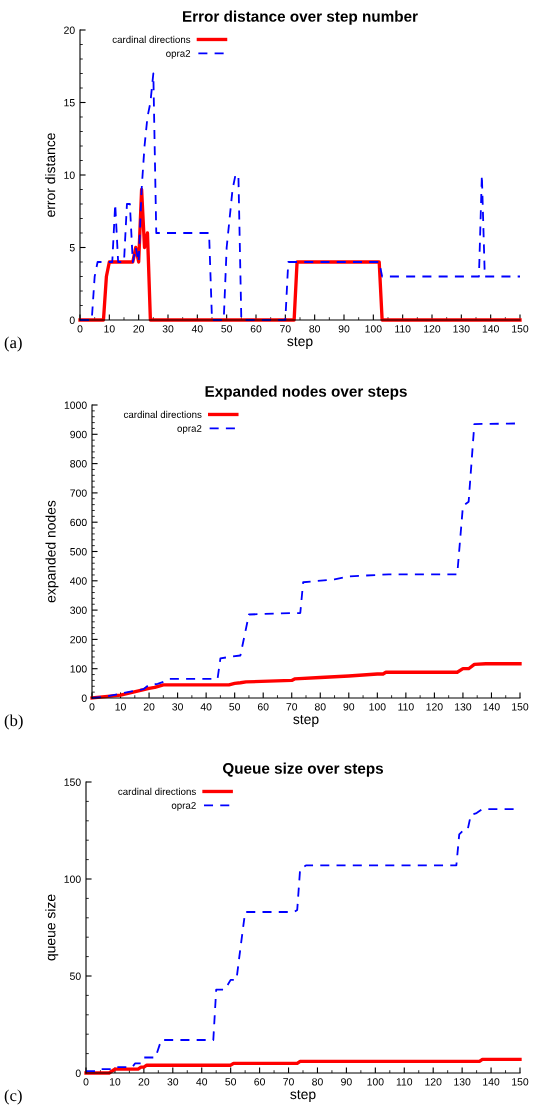  Describe the element at coordinates (78, 434) in the screenshot. I see `y-tick-label: 900` at that location.